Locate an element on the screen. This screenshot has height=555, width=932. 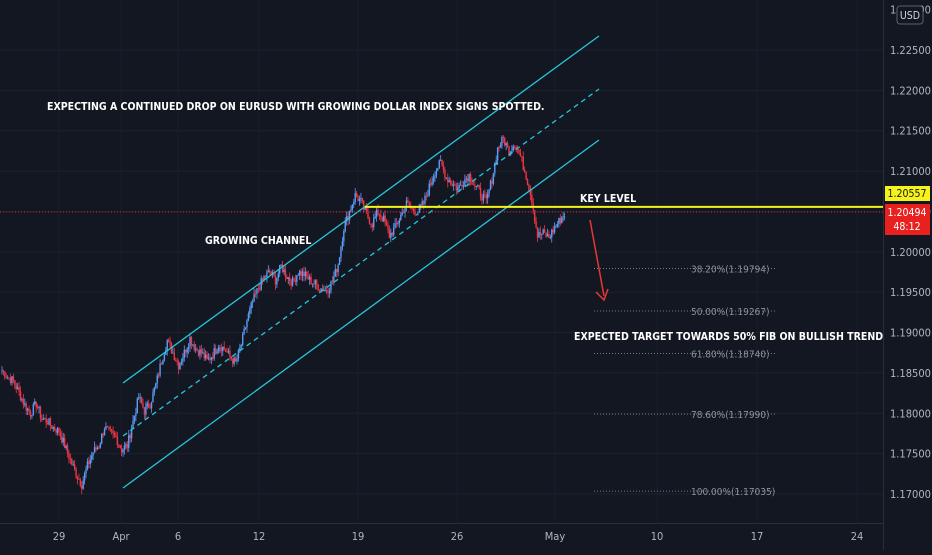
price-levels is located at coordinates (441, 209).